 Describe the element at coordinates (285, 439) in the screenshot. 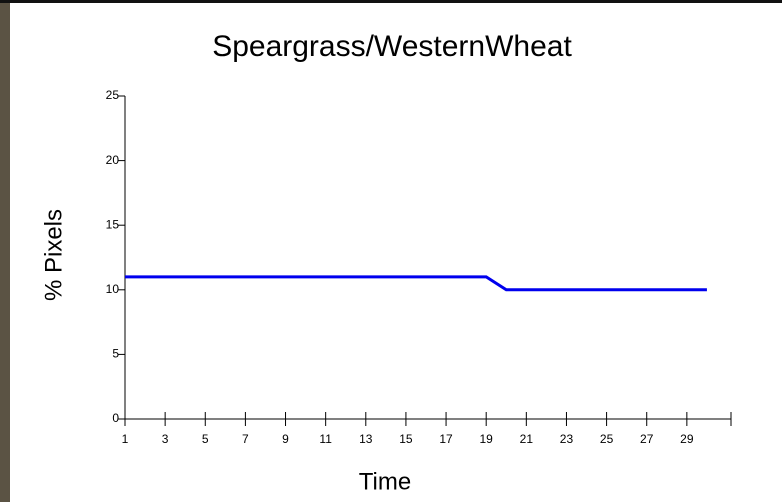

I see `x-tick-label: 9` at that location.